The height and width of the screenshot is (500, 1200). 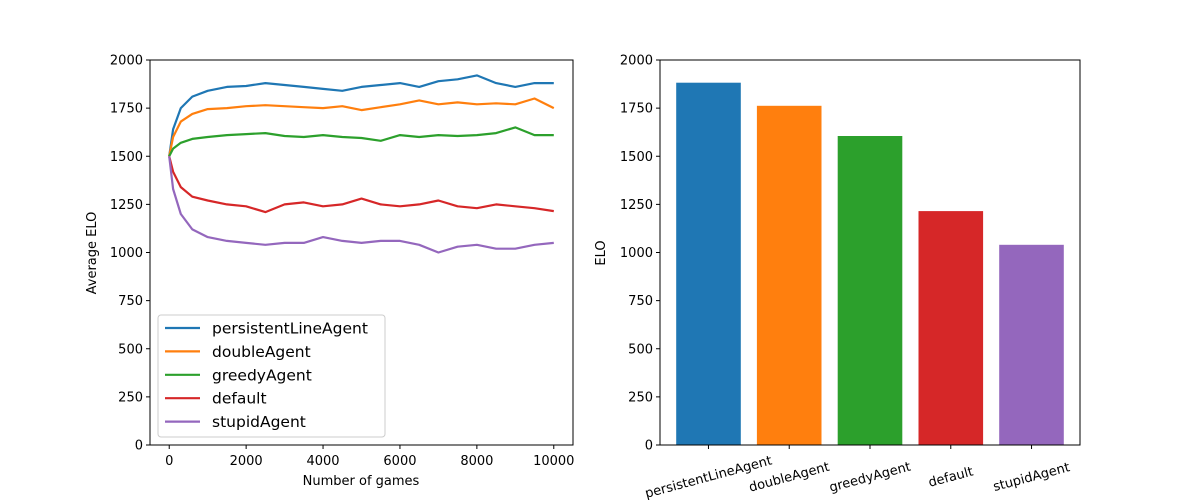 What do you see at coordinates (951, 328) in the screenshot?
I see `bar-default` at bounding box center [951, 328].